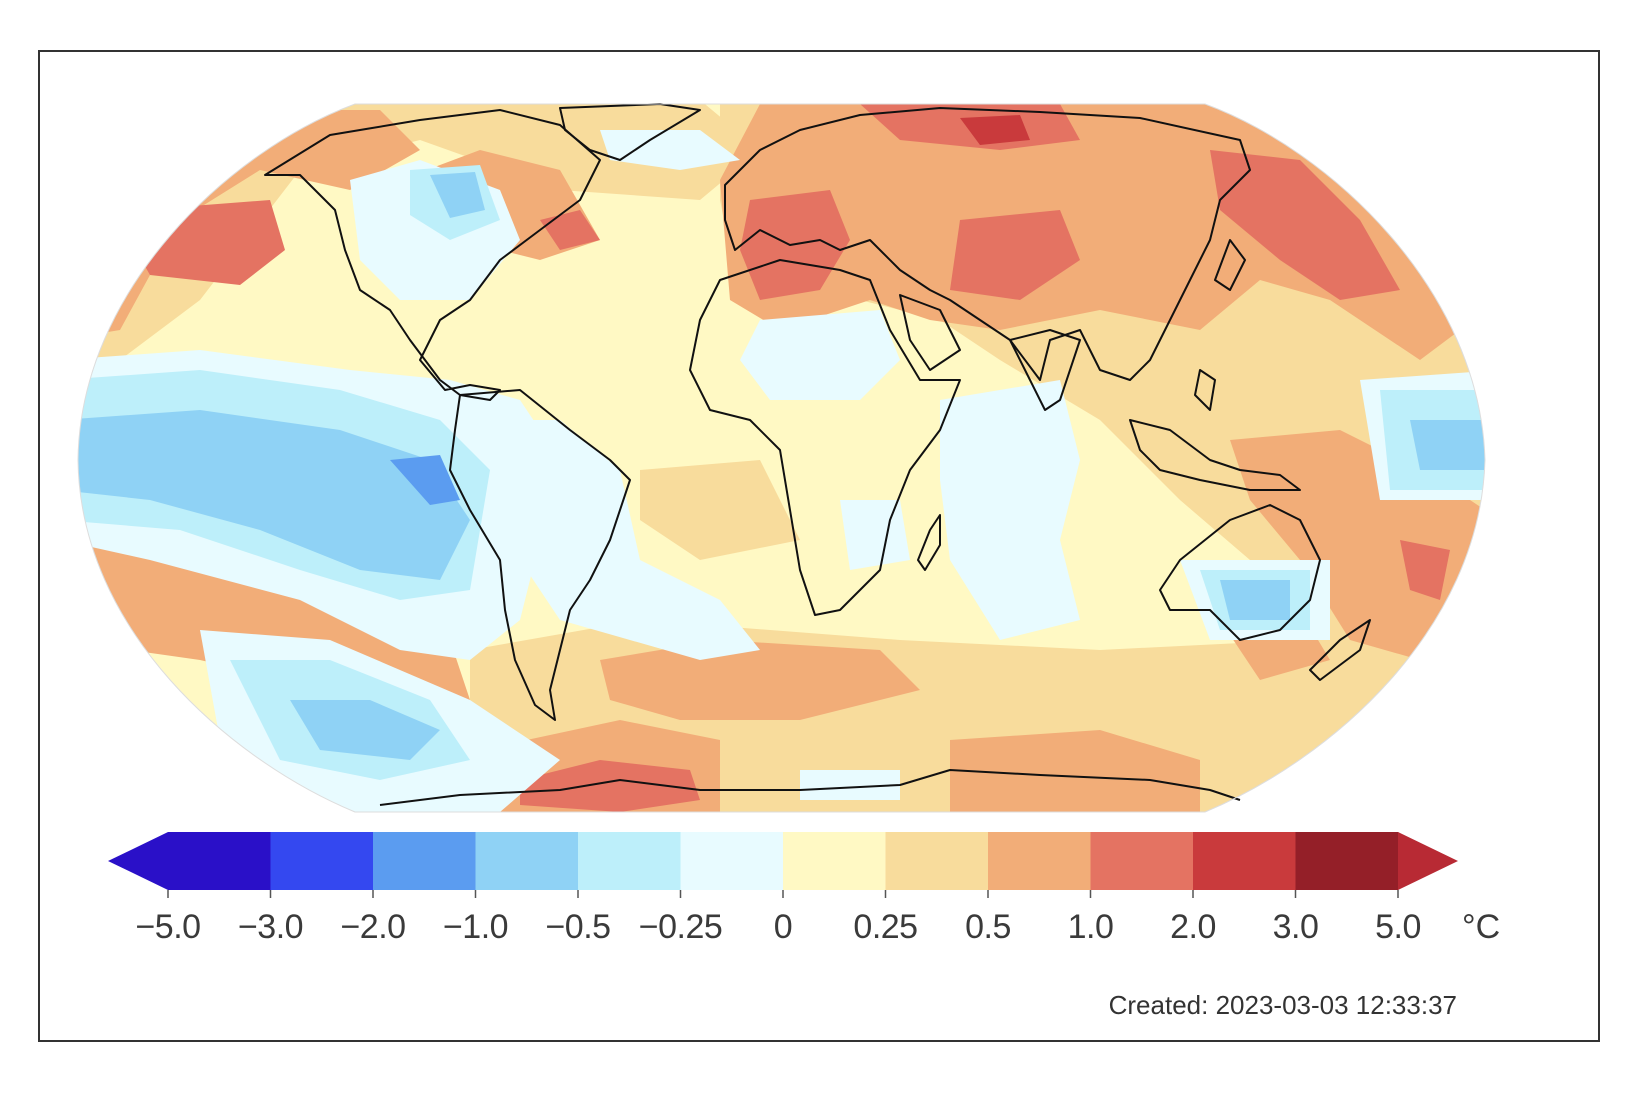 The width and height of the screenshot is (1632, 1094). What do you see at coordinates (1090, 927) in the screenshot?
I see `colorbar-tick-label: 1.0` at bounding box center [1090, 927].